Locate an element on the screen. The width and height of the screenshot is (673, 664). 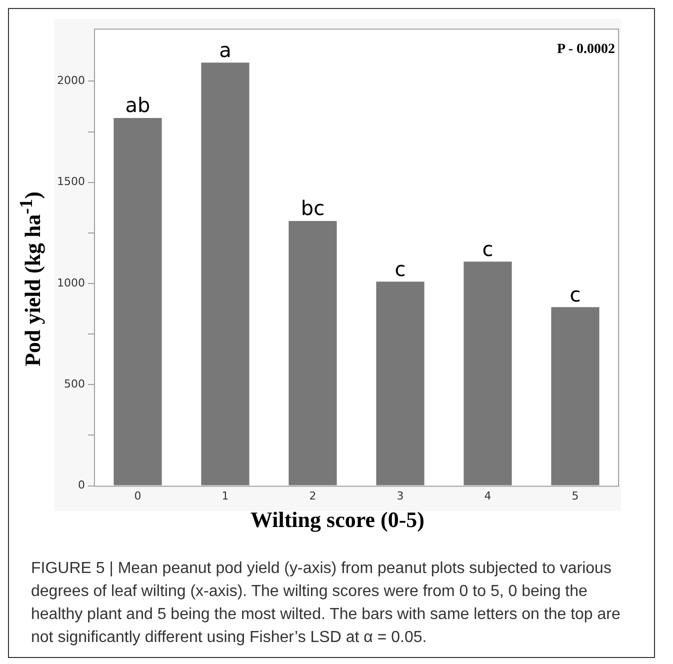
y-tick-label: 1500 is located at coordinates (70, 181).